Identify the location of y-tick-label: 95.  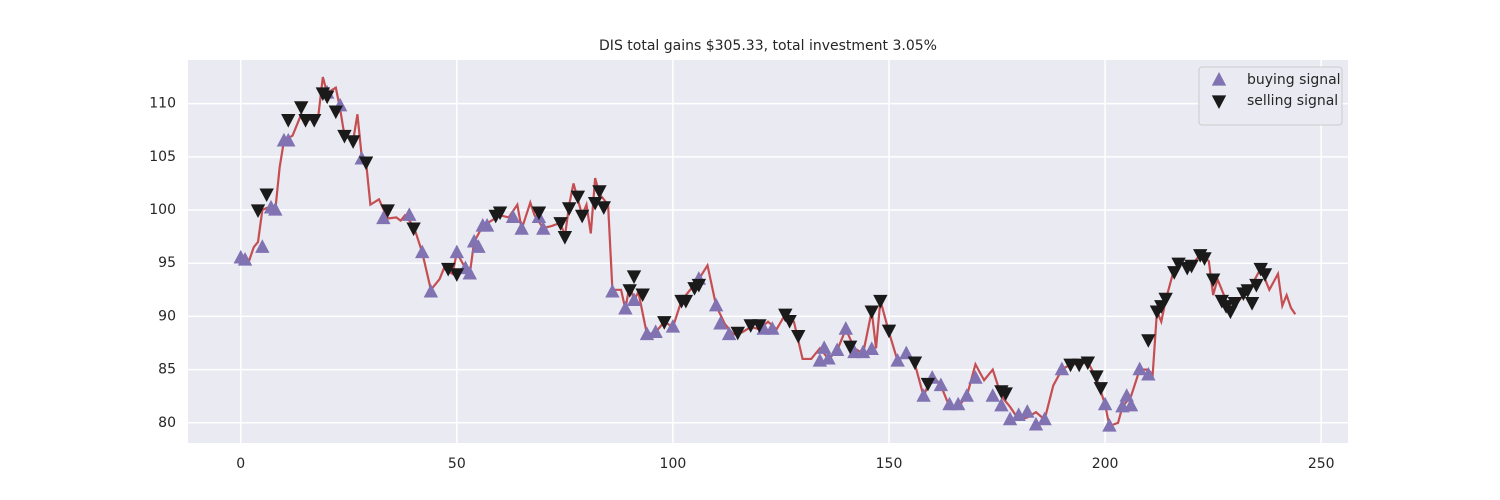
(167, 263).